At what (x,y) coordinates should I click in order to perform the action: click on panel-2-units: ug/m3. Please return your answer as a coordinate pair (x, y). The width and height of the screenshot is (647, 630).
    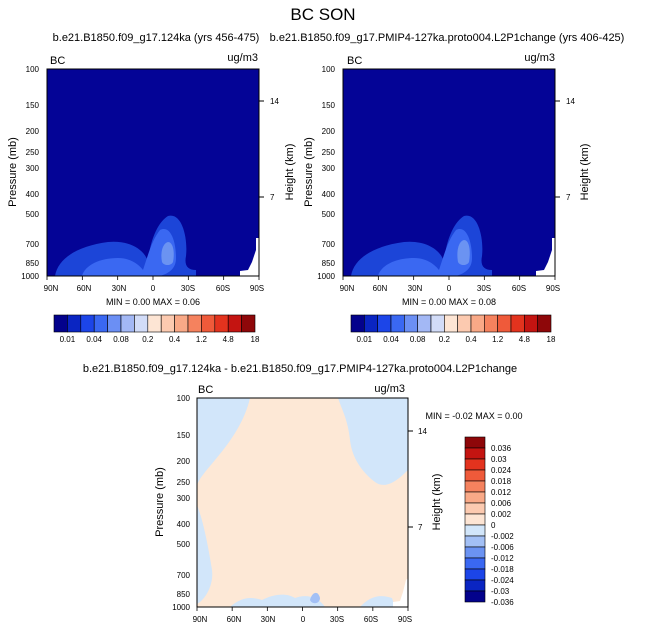
    Looking at the image, I should click on (539, 58).